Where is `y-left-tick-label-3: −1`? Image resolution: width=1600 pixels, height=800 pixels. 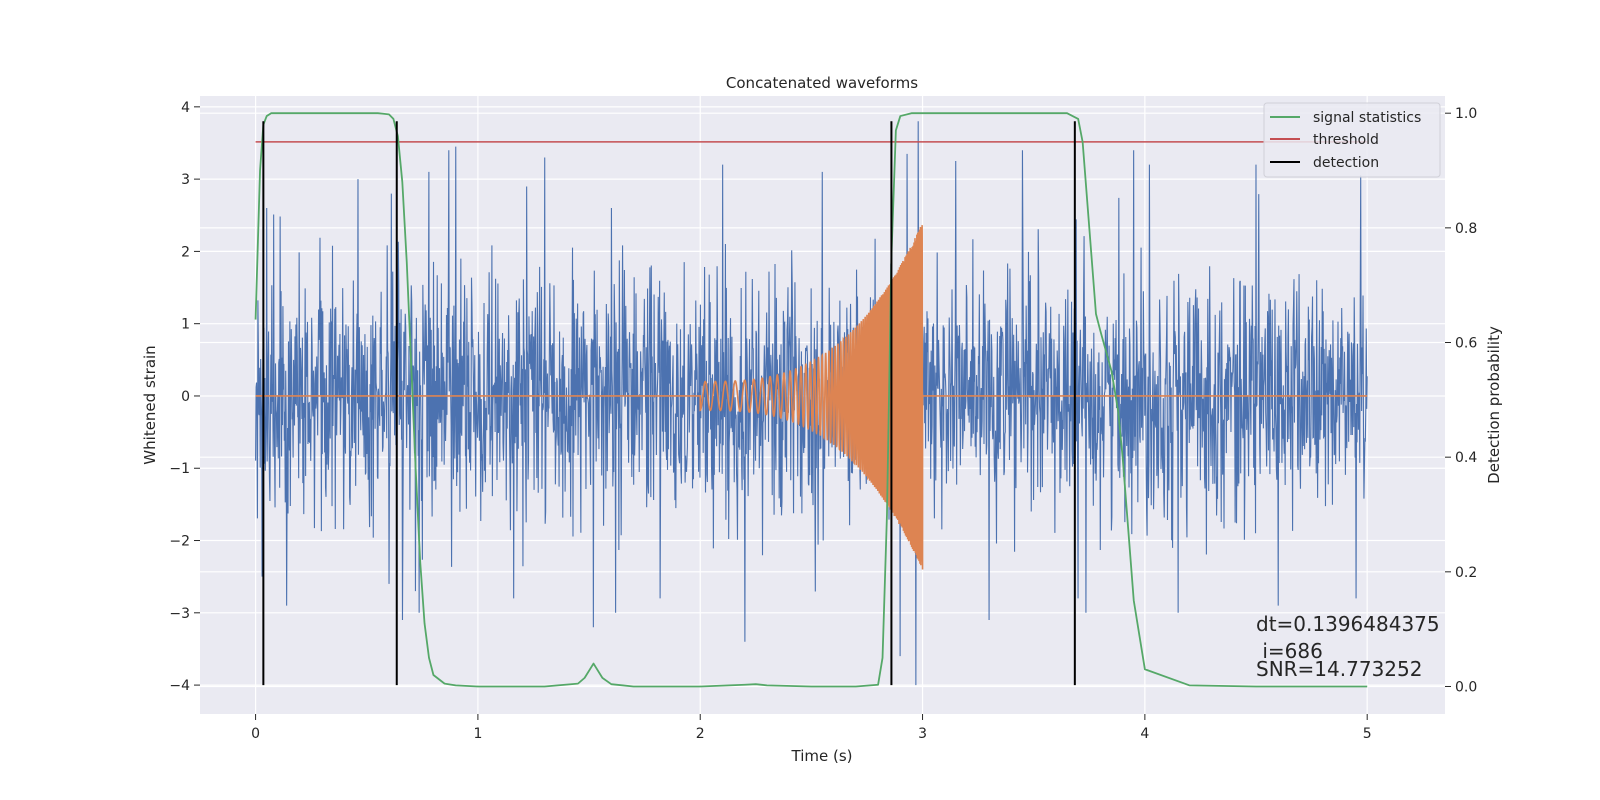 y-left-tick-label-3: −1 is located at coordinates (179, 469).